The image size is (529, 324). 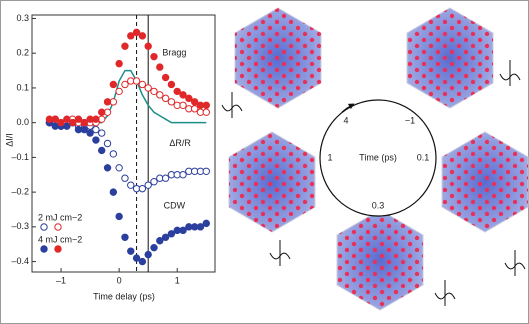 What do you see at coordinates (22, 18) in the screenshot?
I see `y-tick-label: 0.3` at bounding box center [22, 18].